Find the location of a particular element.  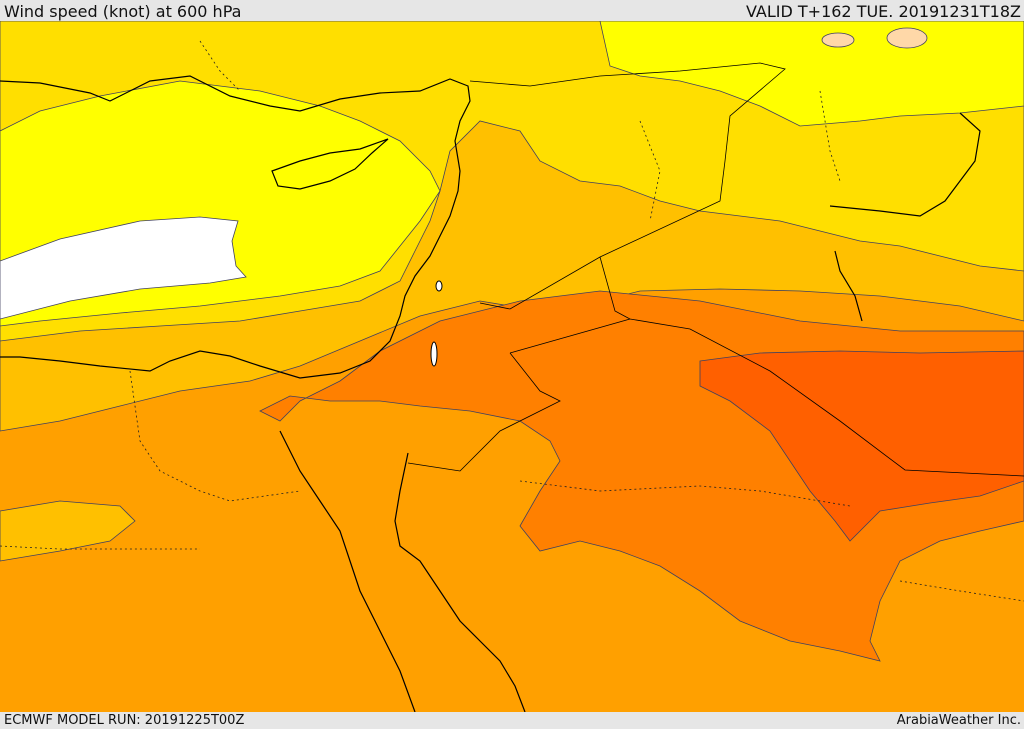

sea-of-galilee is located at coordinates (439, 286).